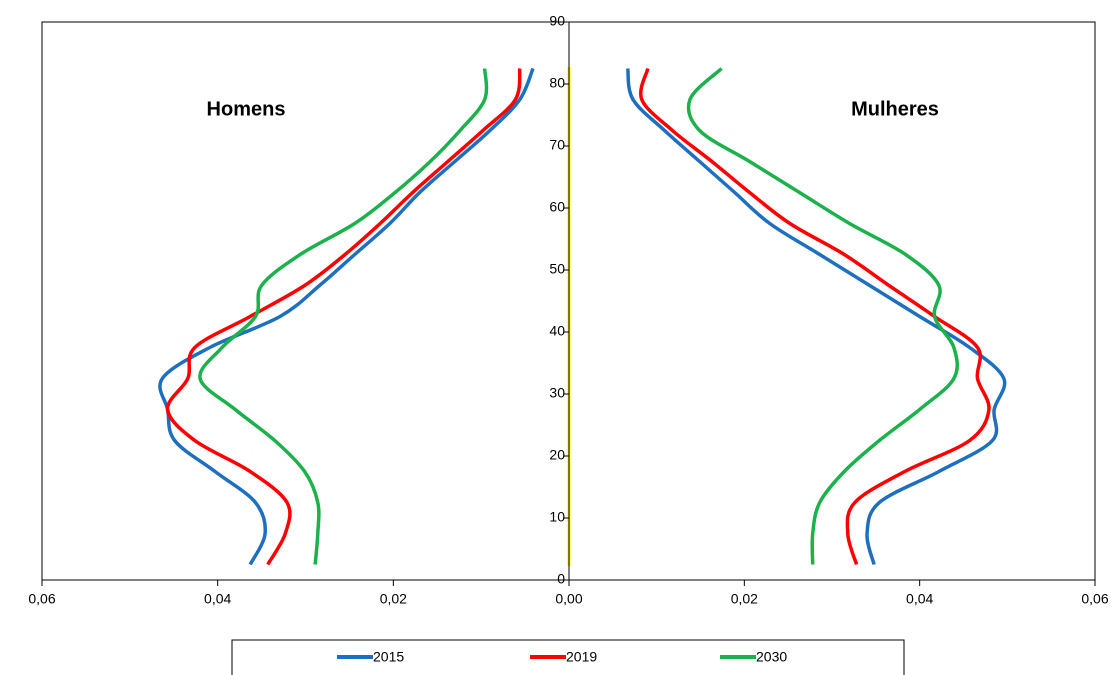 Image resolution: width=1118 pixels, height=675 pixels. I want to click on legend-label: 2015, so click(388, 657).